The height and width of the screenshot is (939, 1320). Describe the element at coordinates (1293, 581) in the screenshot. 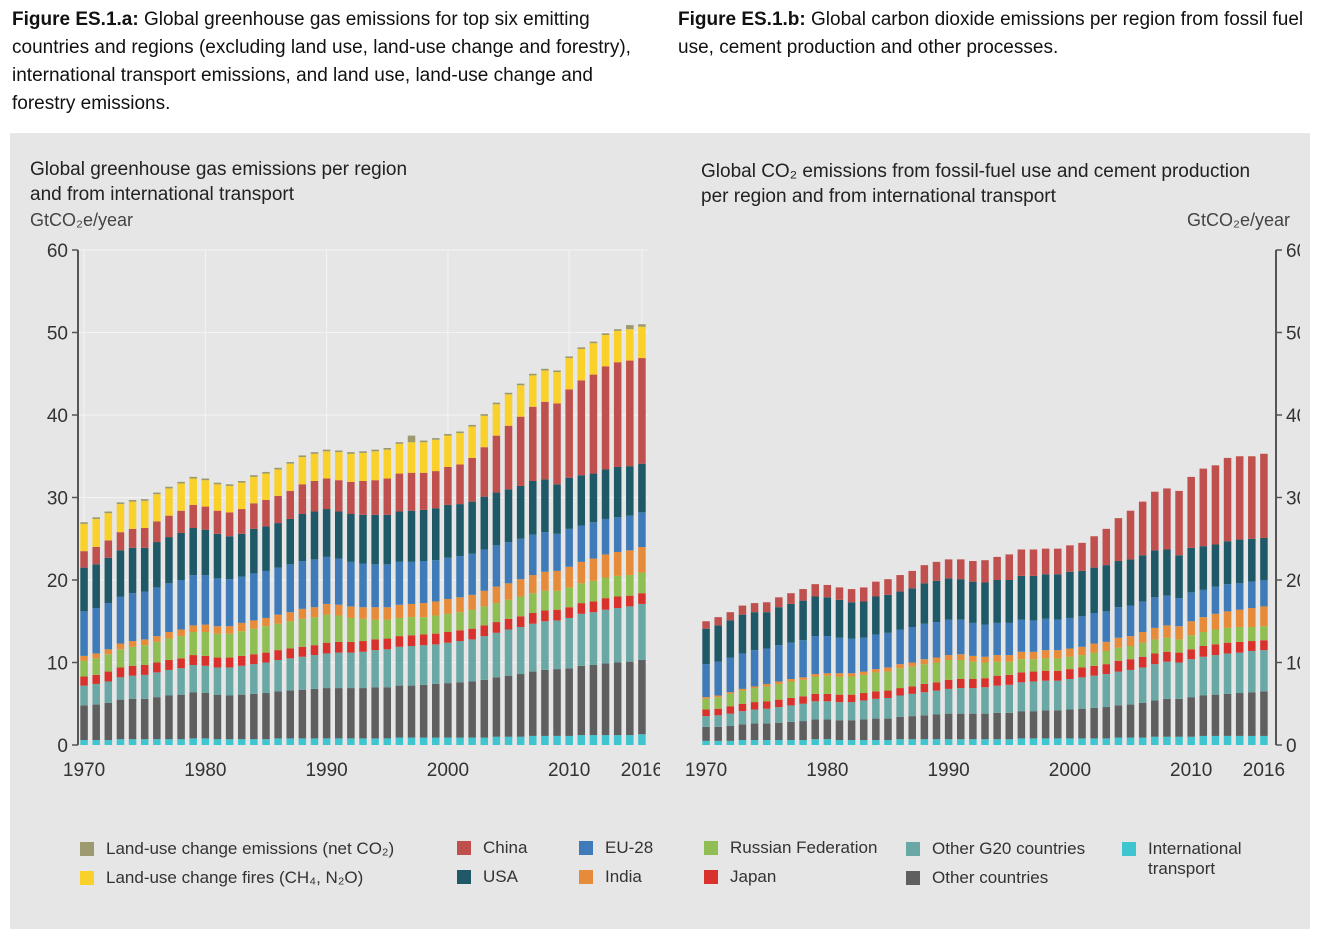

I see `y-tick-label: 20` at that location.